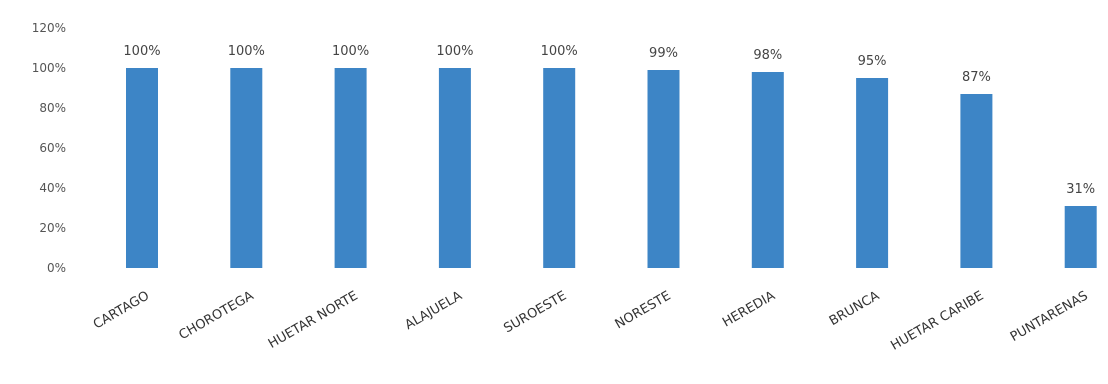 The image size is (1108, 384). I want to click on data-label: 98%, so click(767, 55).